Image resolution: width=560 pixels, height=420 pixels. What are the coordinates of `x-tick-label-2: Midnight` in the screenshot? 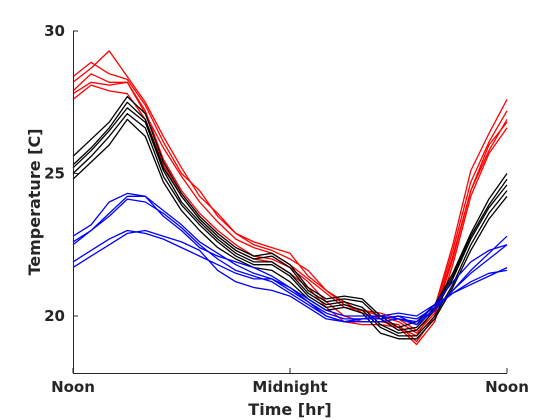 It's located at (289, 387).